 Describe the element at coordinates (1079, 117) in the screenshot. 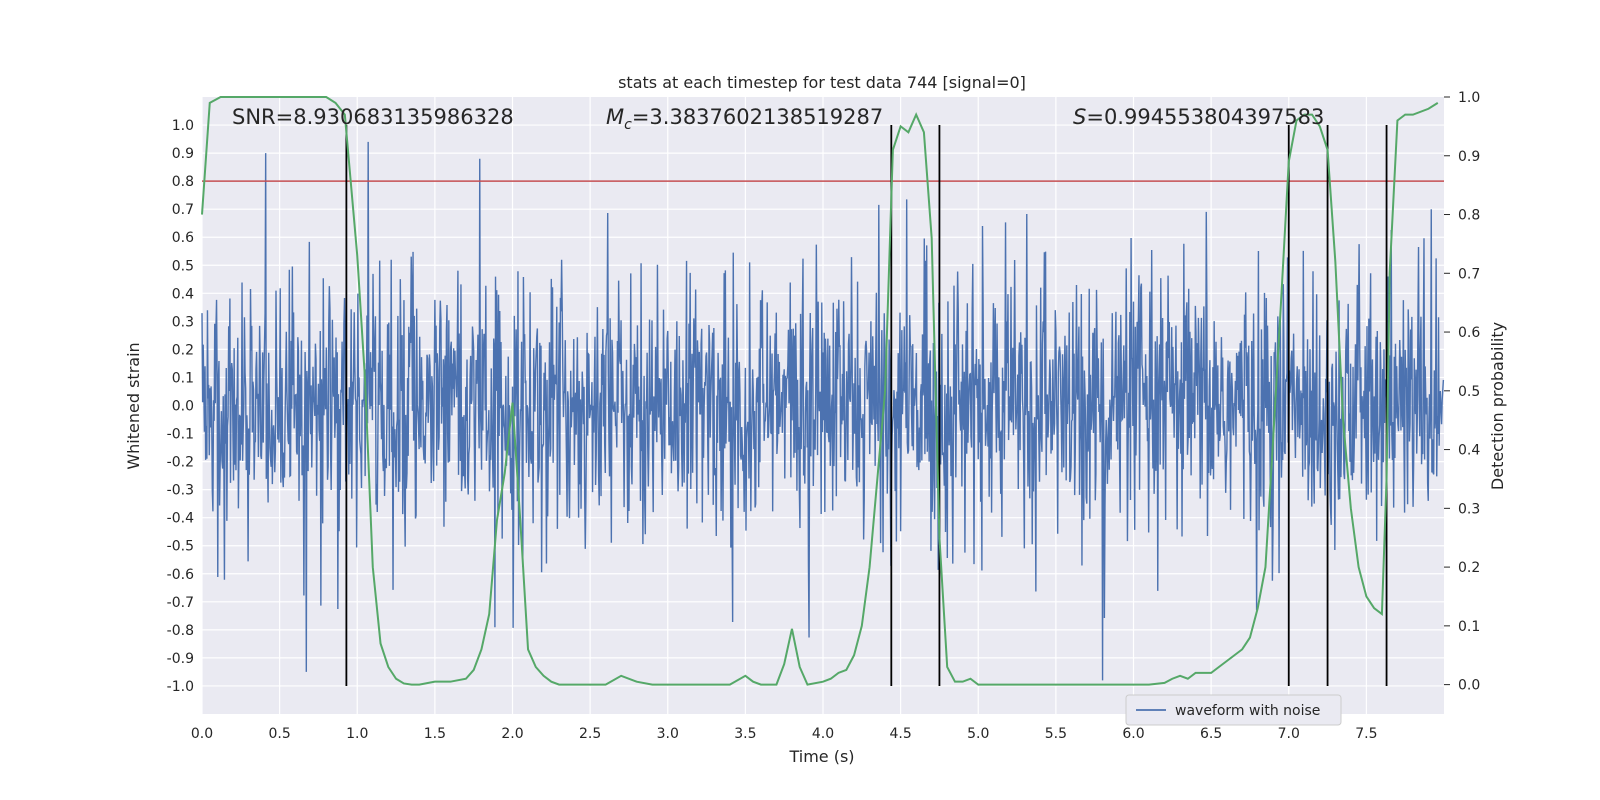

I see `s-symbol: S` at that location.